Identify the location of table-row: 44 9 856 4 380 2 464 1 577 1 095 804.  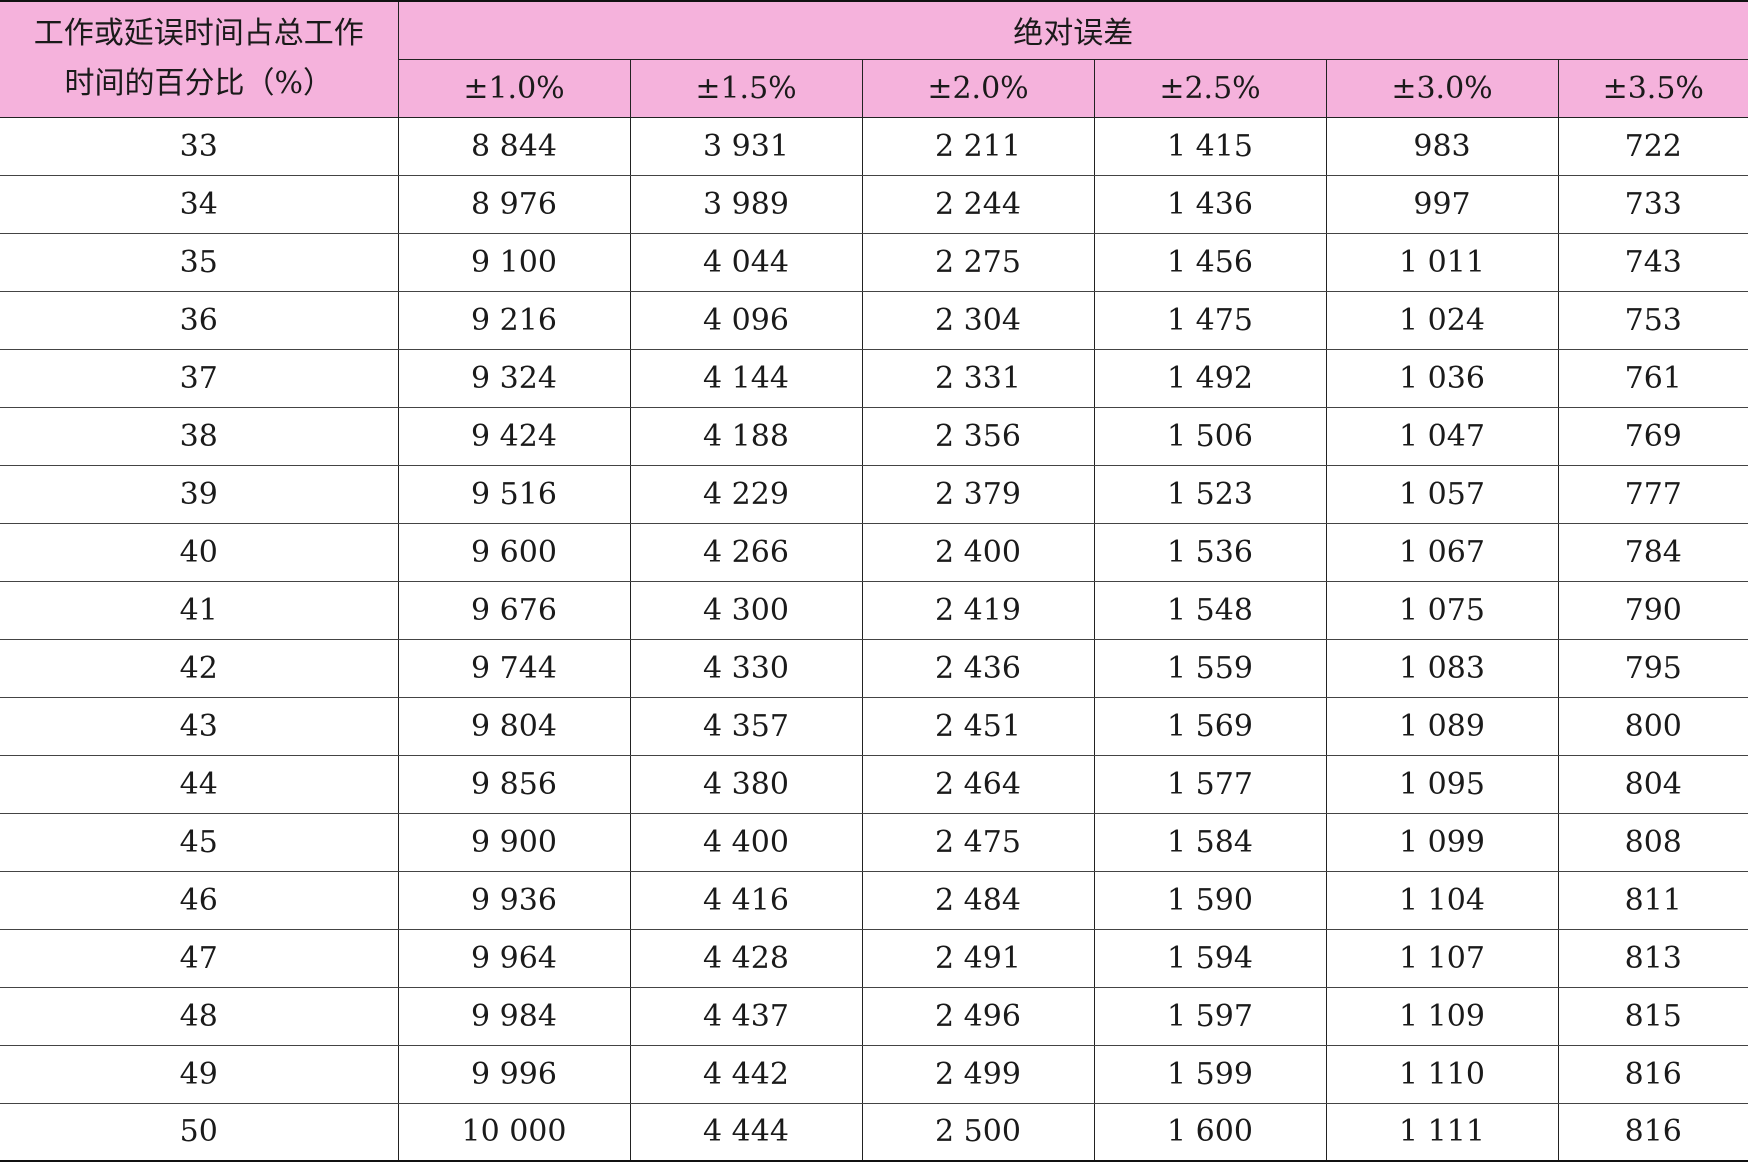
(874, 784).